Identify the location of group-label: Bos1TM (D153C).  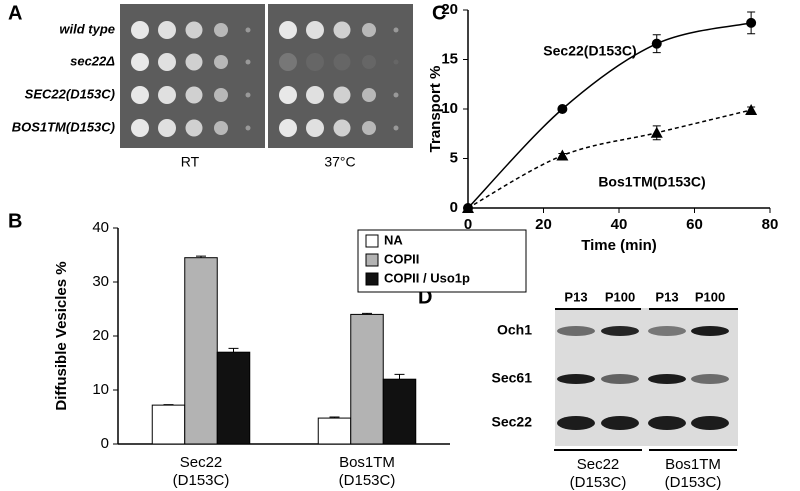
(693, 473).